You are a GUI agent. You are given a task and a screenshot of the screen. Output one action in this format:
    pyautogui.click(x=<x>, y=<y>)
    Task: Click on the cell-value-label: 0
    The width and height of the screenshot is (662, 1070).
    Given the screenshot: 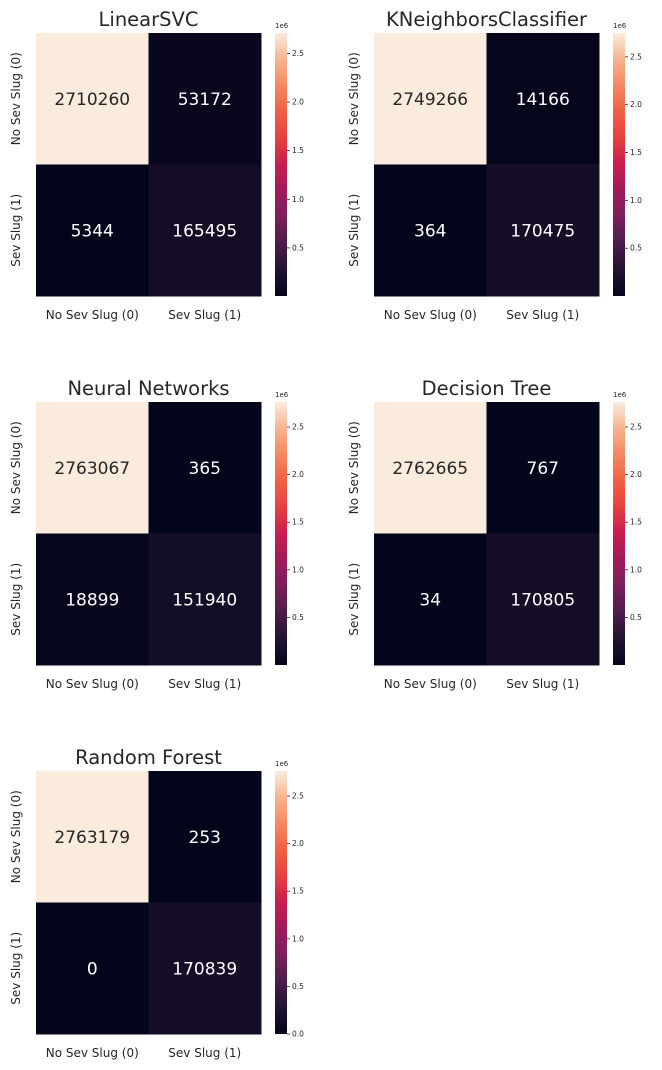 What is the action you would take?
    pyautogui.click(x=92, y=969)
    